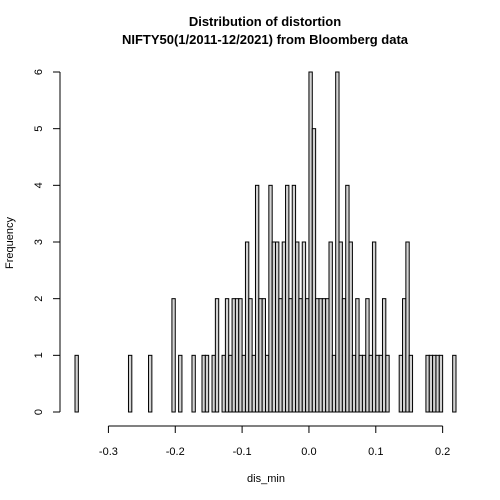  What do you see at coordinates (39, 412) in the screenshot?
I see `y-tick-label: 0` at bounding box center [39, 412].